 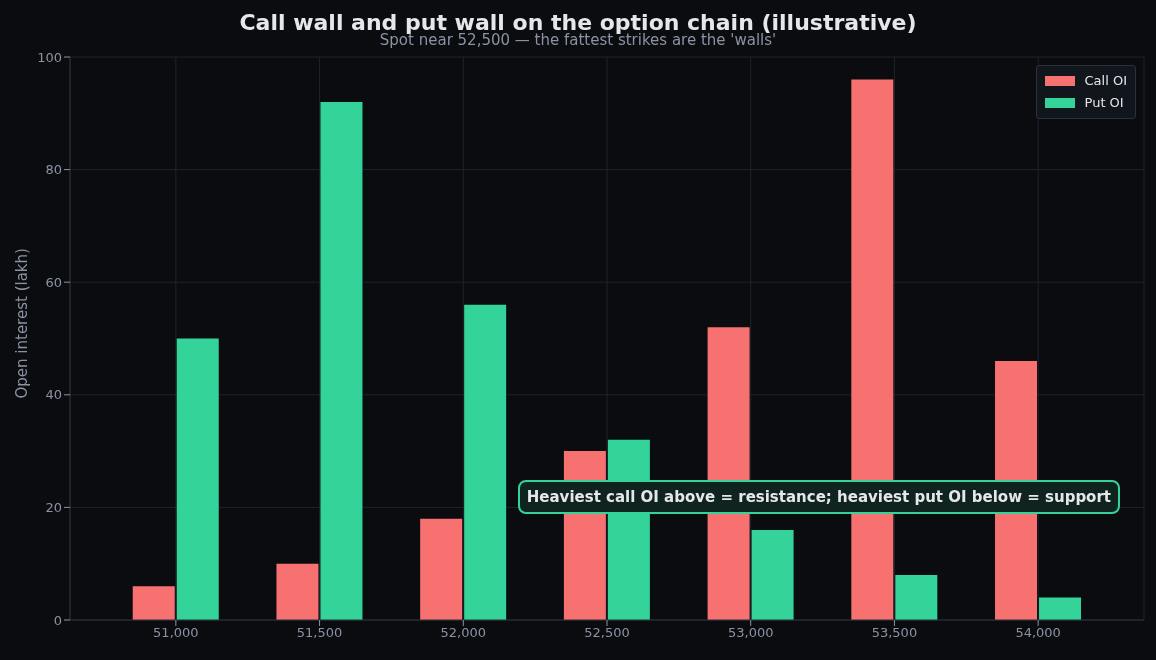 What do you see at coordinates (463, 633) in the screenshot?
I see `x-tick-label: 52,000` at bounding box center [463, 633].